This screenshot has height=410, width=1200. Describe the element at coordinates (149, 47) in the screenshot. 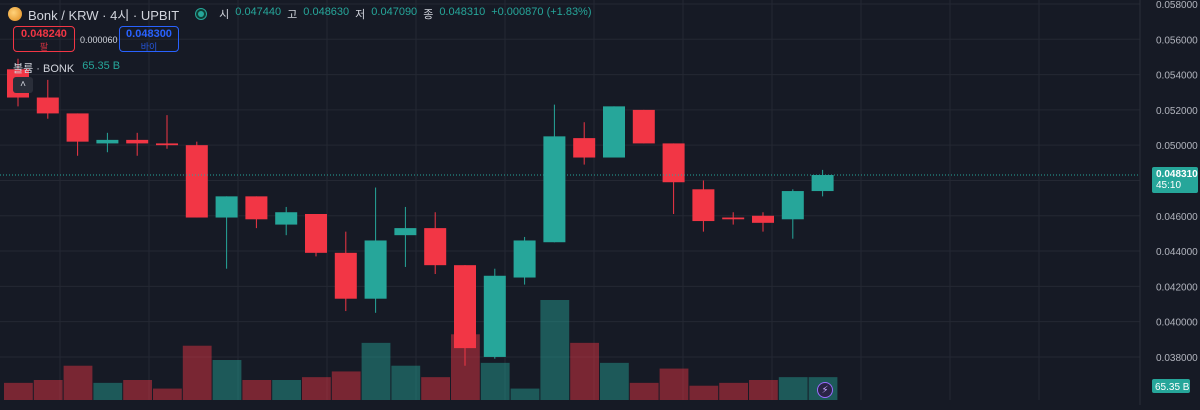

I see `buy-label: 바이` at that location.